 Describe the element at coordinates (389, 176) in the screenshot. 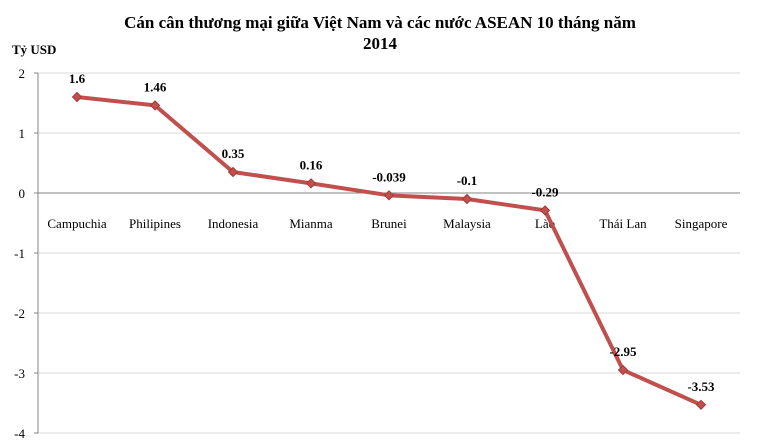

I see `data-label: -0.039` at that location.